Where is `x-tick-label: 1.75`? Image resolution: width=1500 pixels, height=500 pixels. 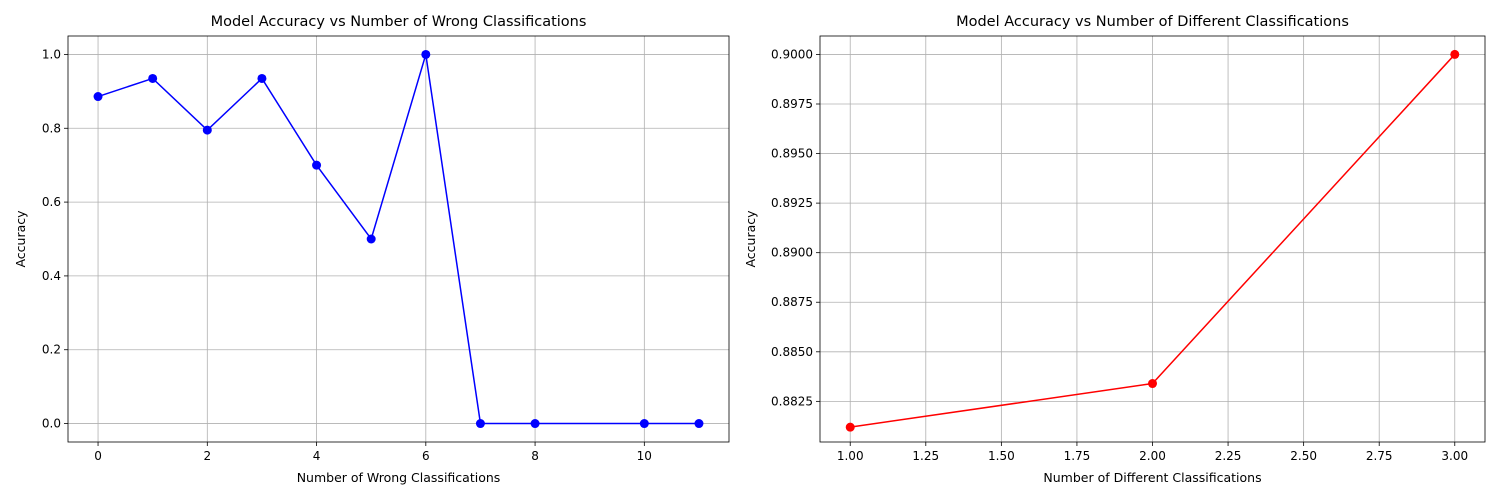 x-tick-label: 1.75 is located at coordinates (1077, 456).